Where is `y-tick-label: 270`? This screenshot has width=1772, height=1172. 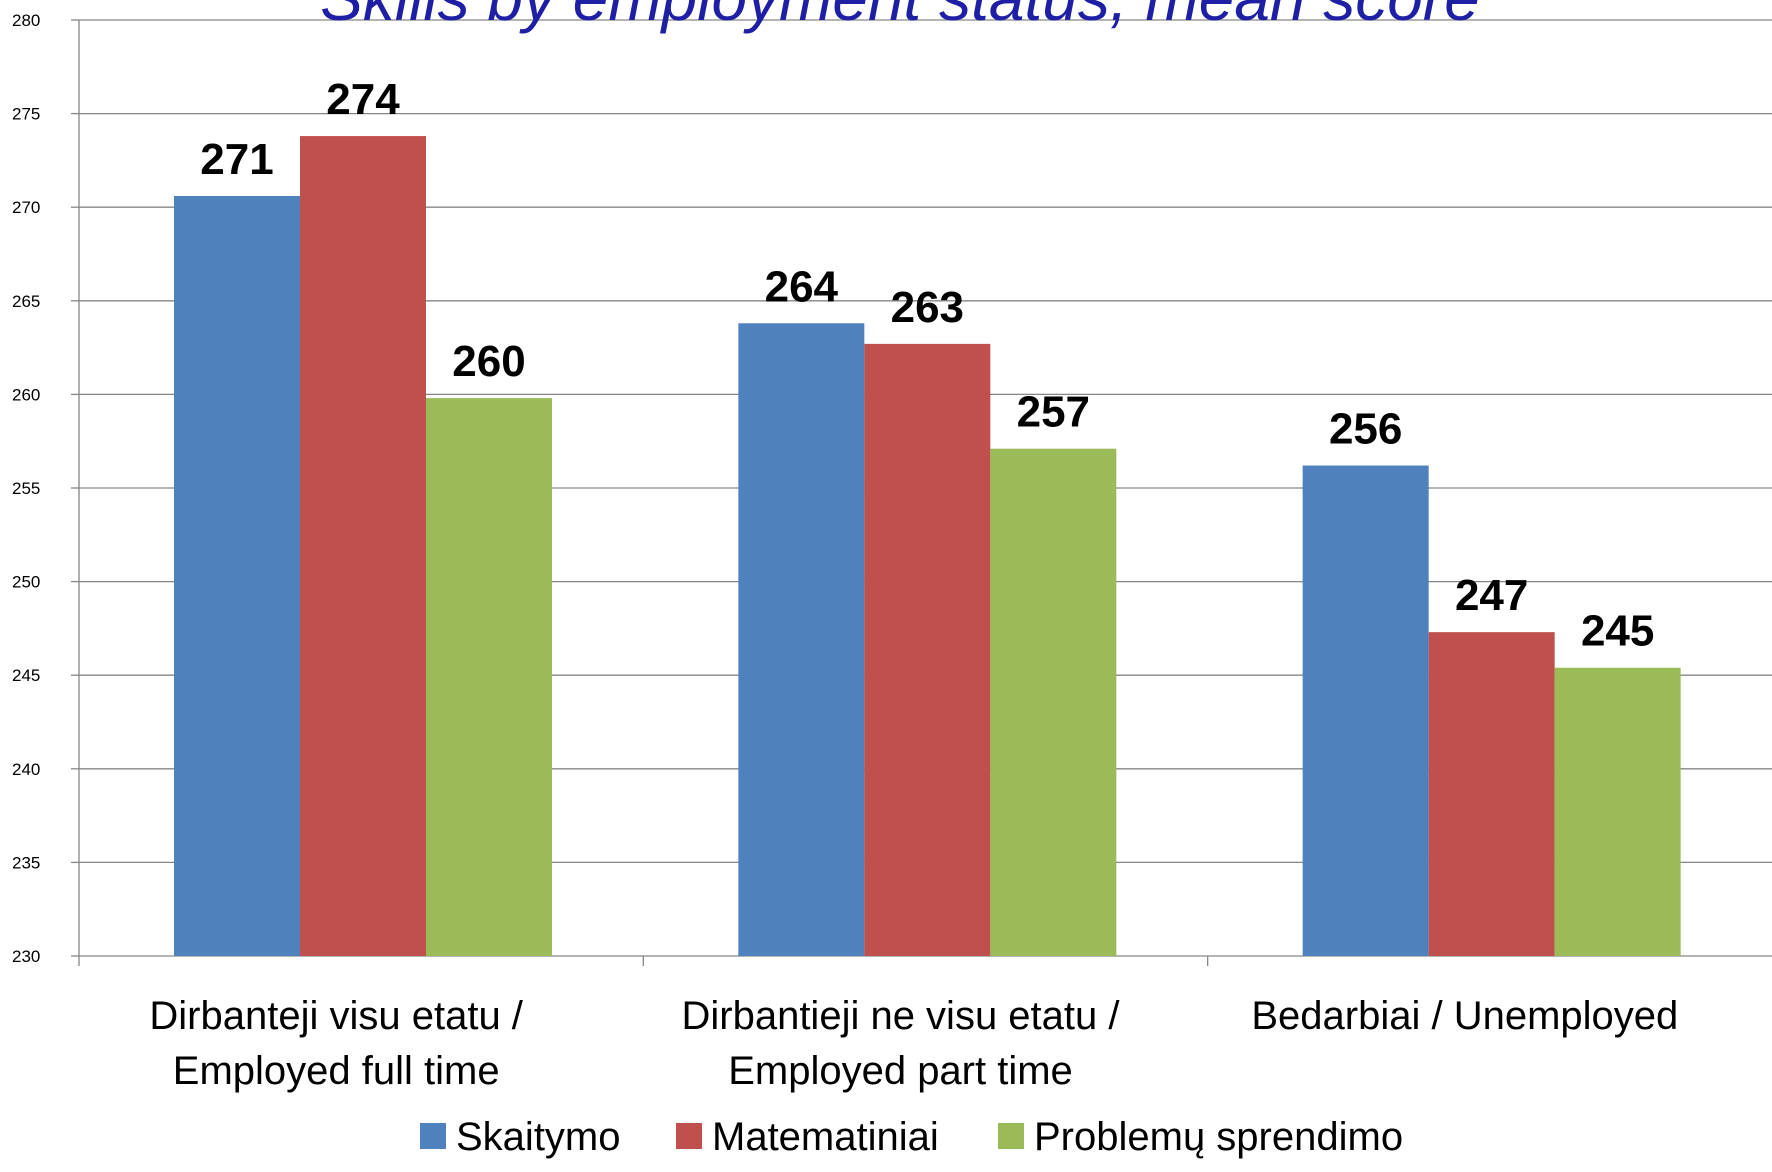 y-tick-label: 270 is located at coordinates (26, 207).